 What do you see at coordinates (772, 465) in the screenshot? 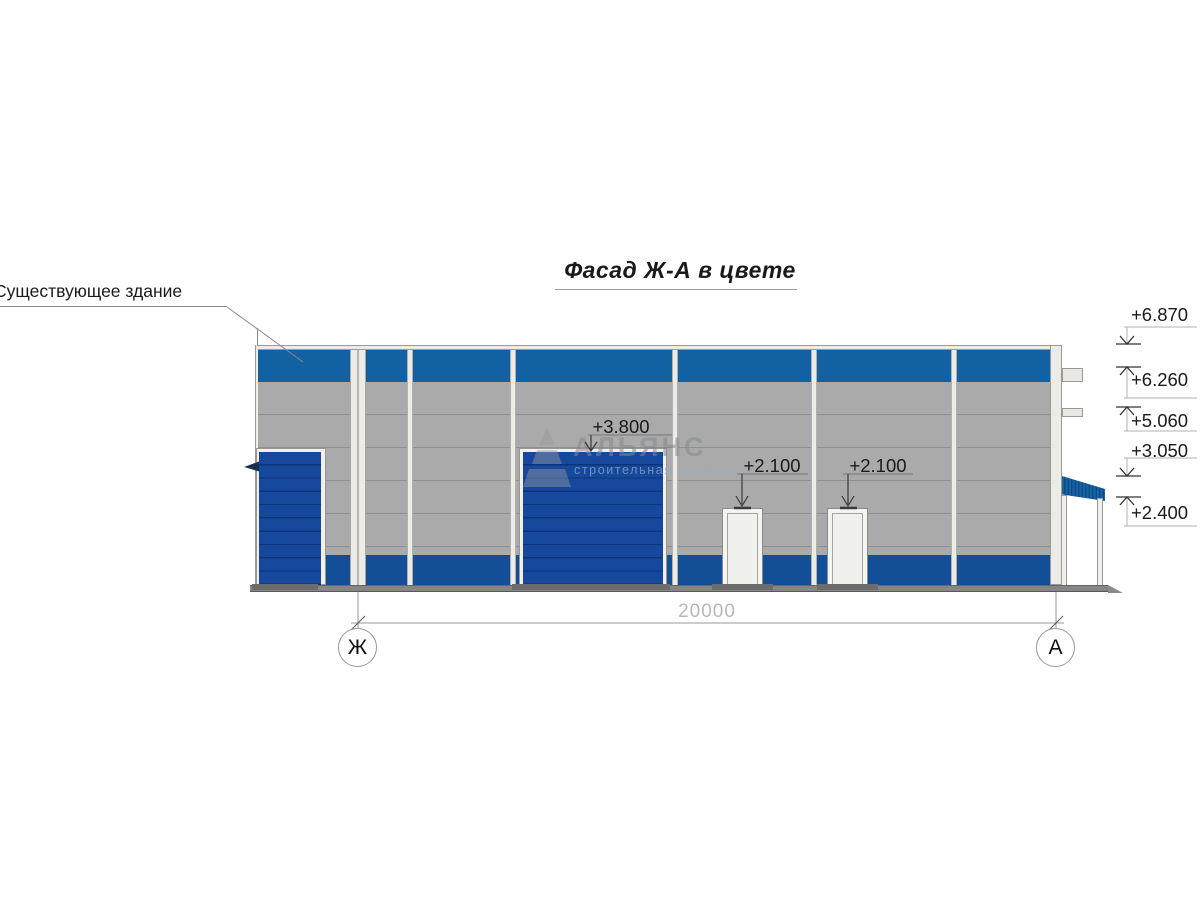
I see `door1-level-callout: +2.100` at bounding box center [772, 465].